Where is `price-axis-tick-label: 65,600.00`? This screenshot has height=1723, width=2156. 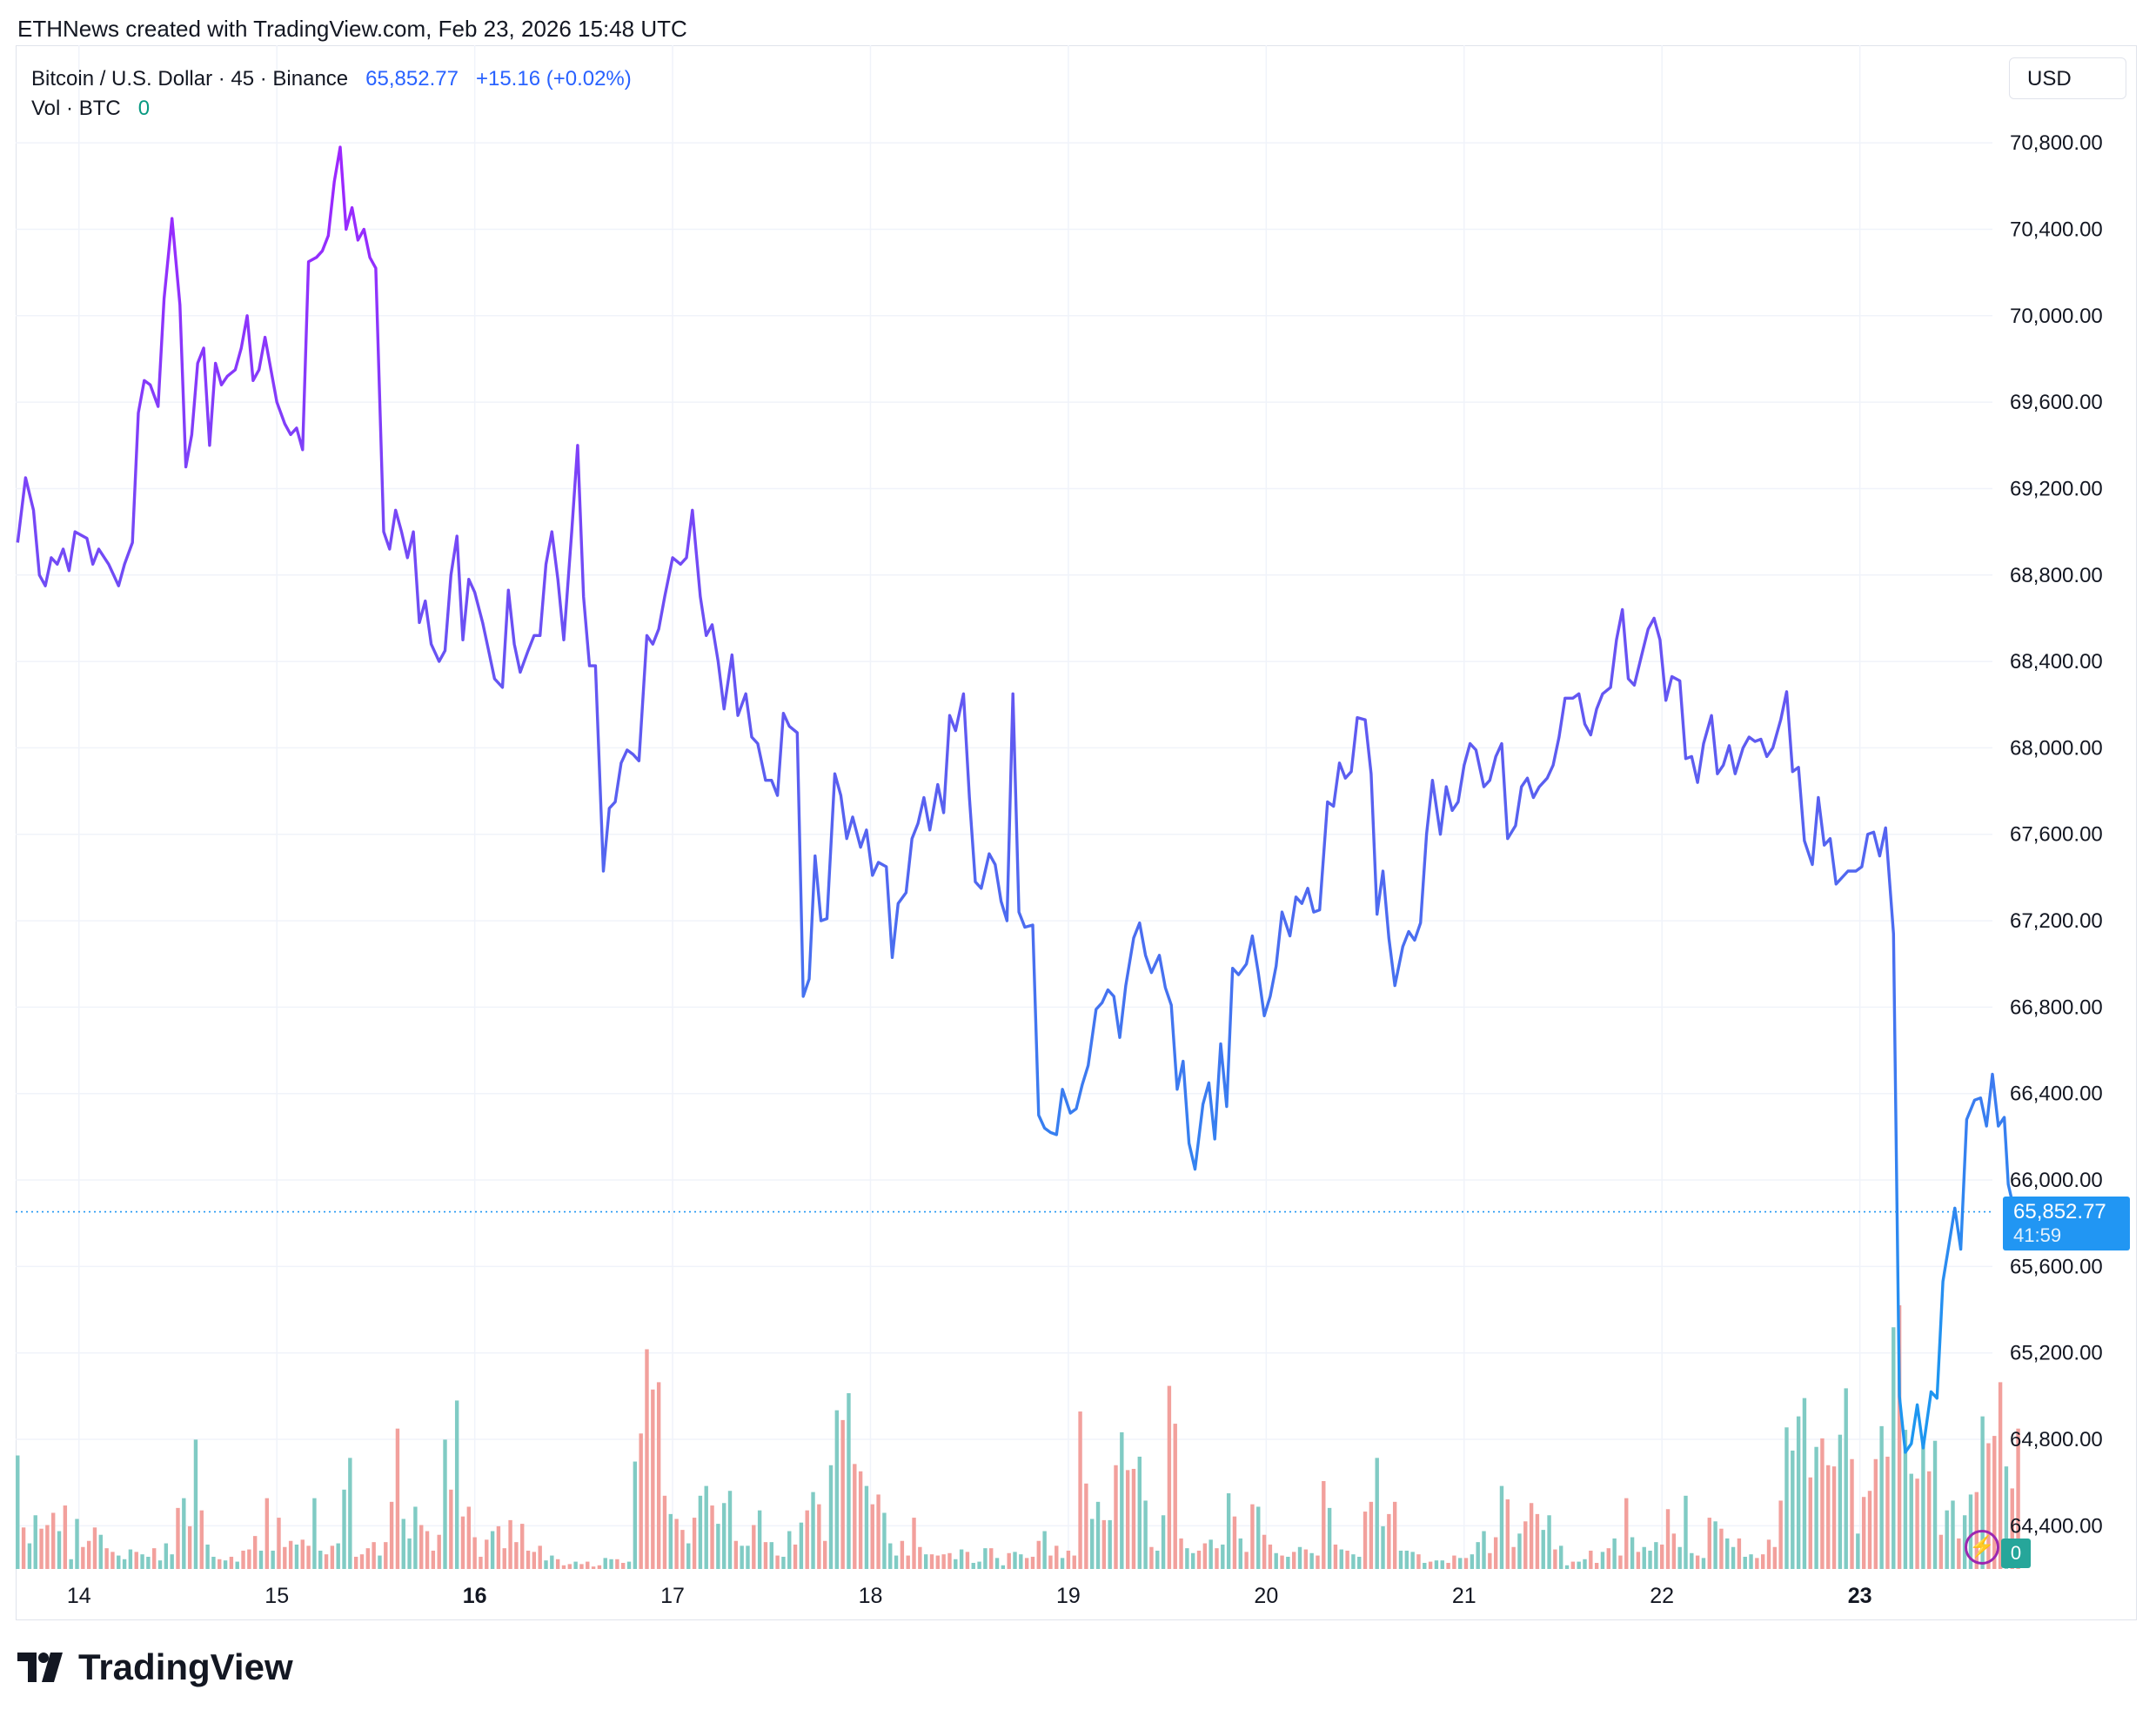 price-axis-tick-label: 65,600.00 is located at coordinates (2056, 1266).